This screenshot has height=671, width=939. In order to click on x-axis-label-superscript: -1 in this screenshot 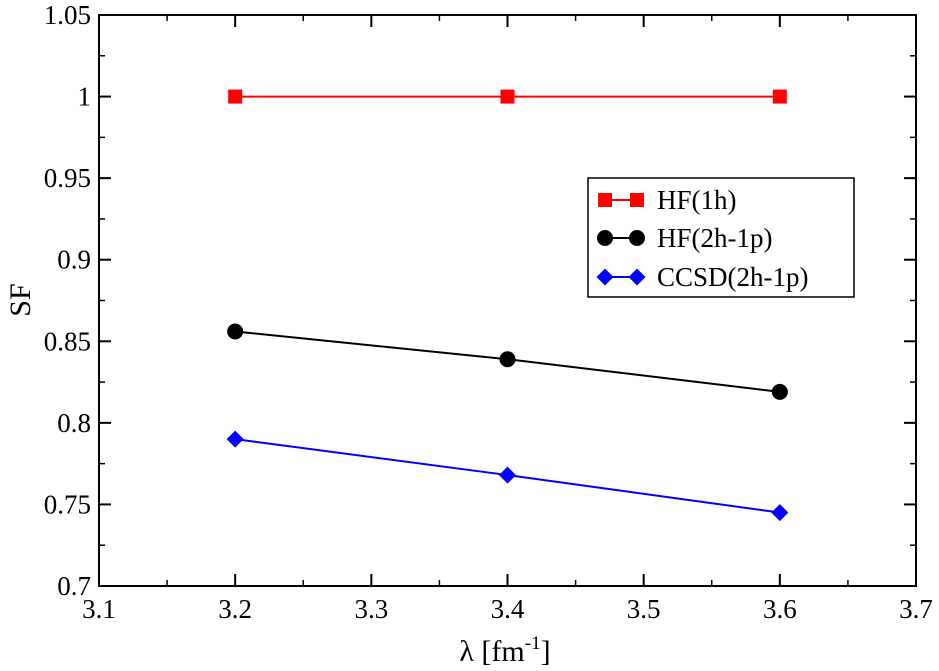, I will do `click(533, 643)`.